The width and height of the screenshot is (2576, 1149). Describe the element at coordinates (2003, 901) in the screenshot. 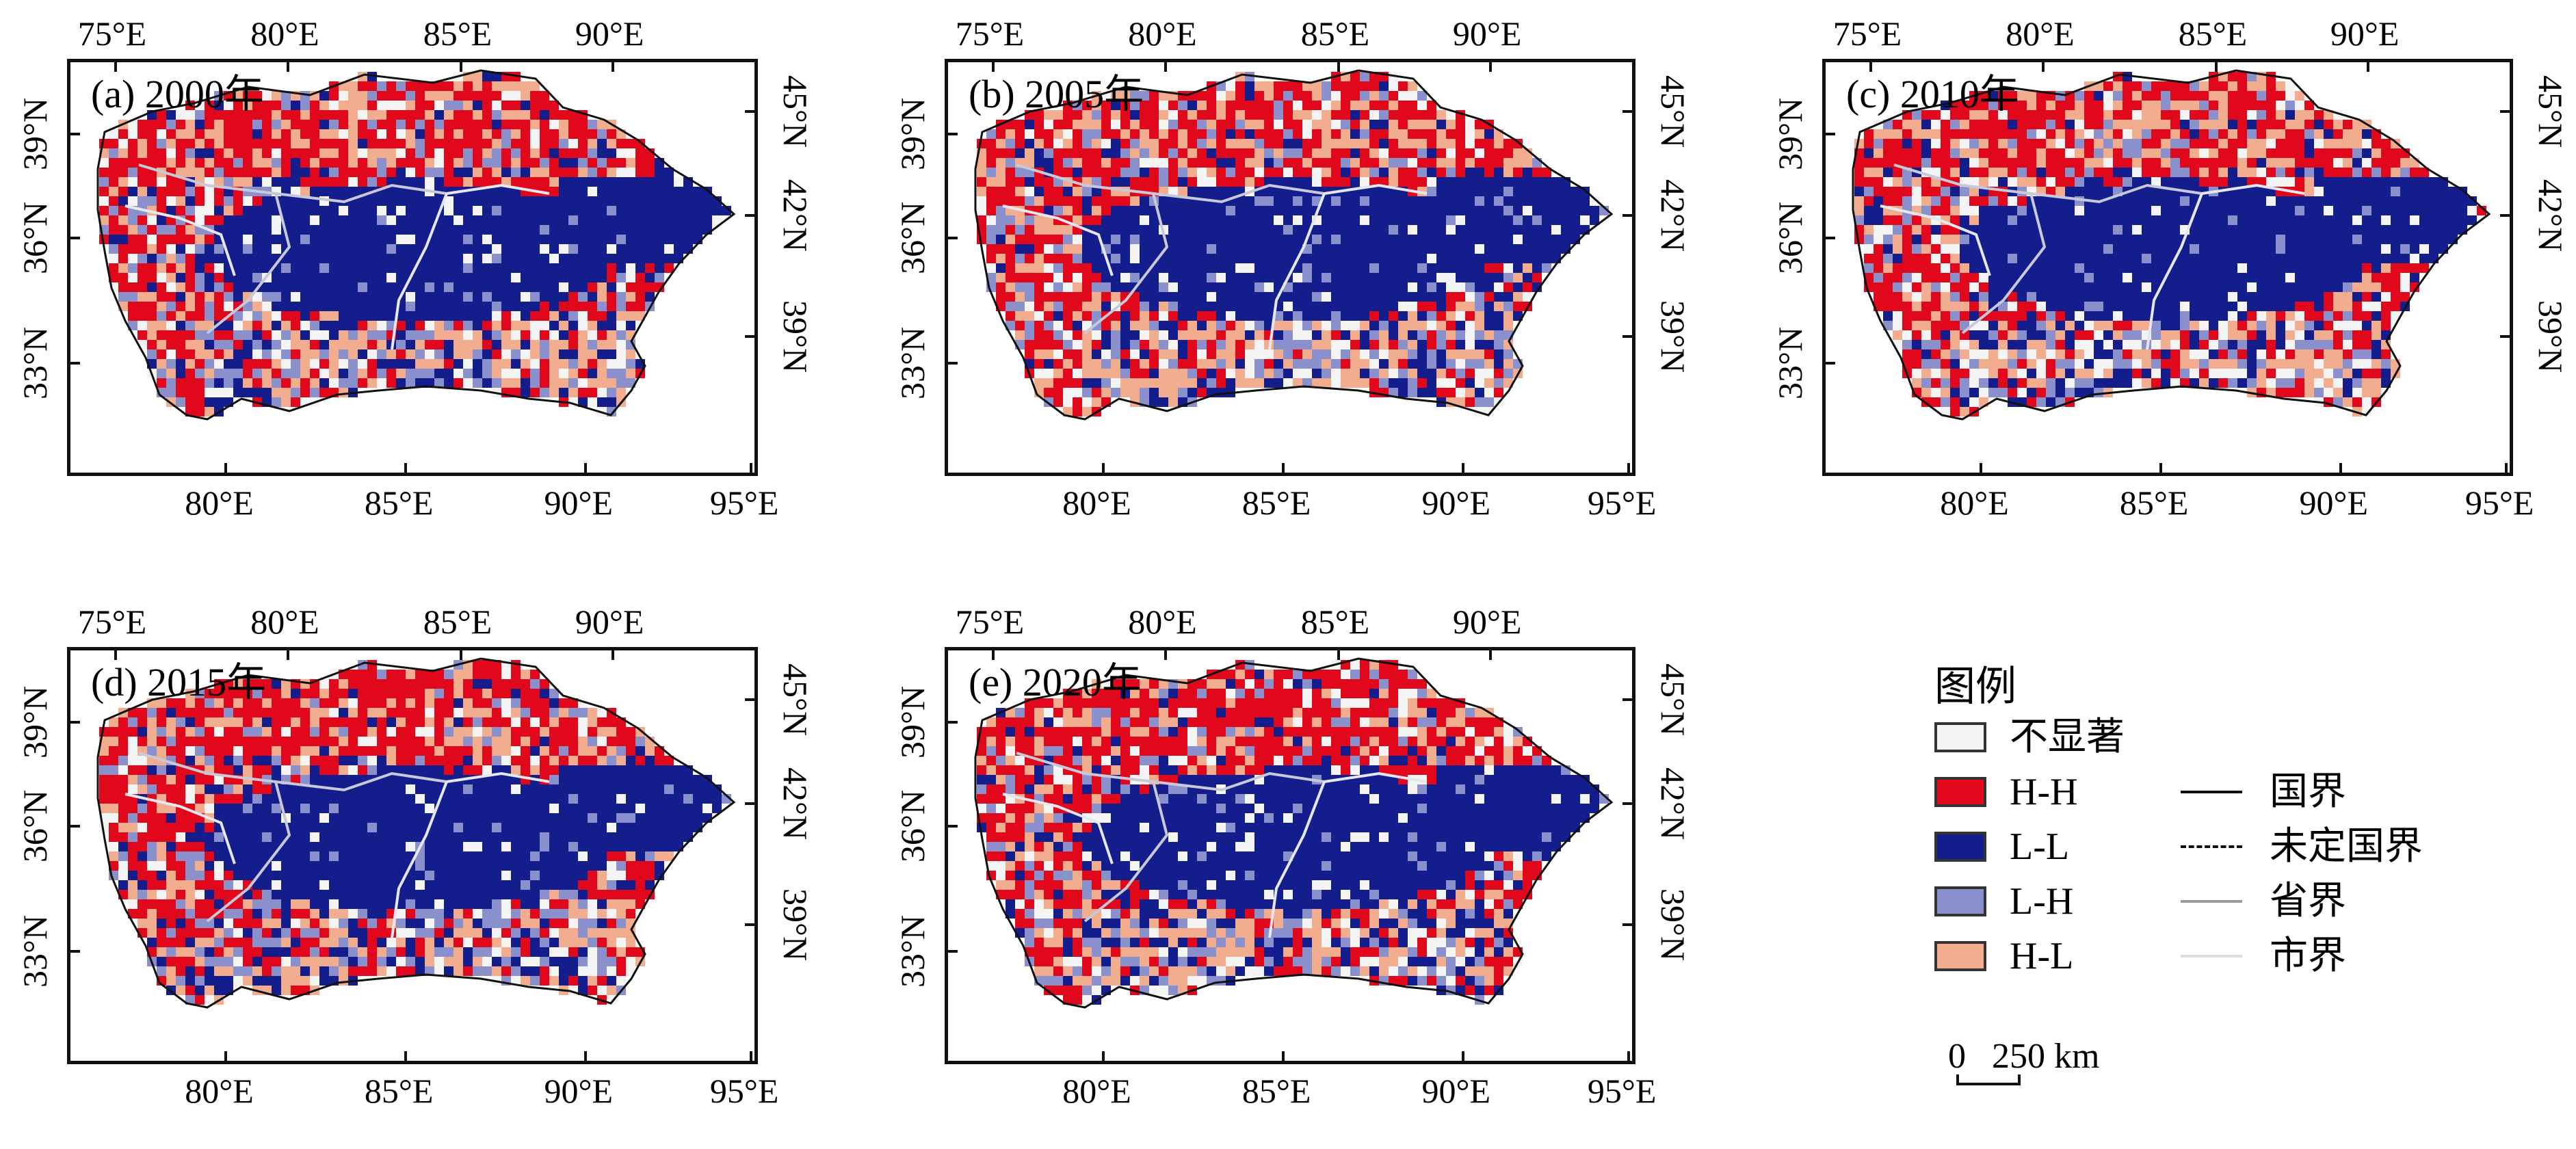

I see `legend-class-item: L-H` at that location.